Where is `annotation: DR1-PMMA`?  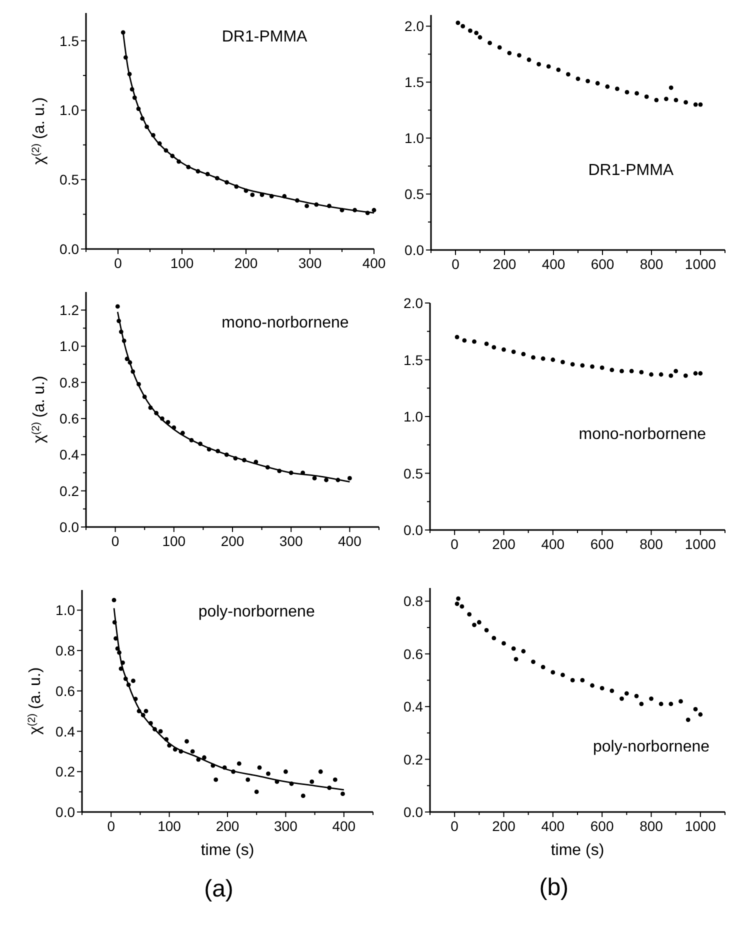 annotation: DR1-PMMA is located at coordinates (265, 37).